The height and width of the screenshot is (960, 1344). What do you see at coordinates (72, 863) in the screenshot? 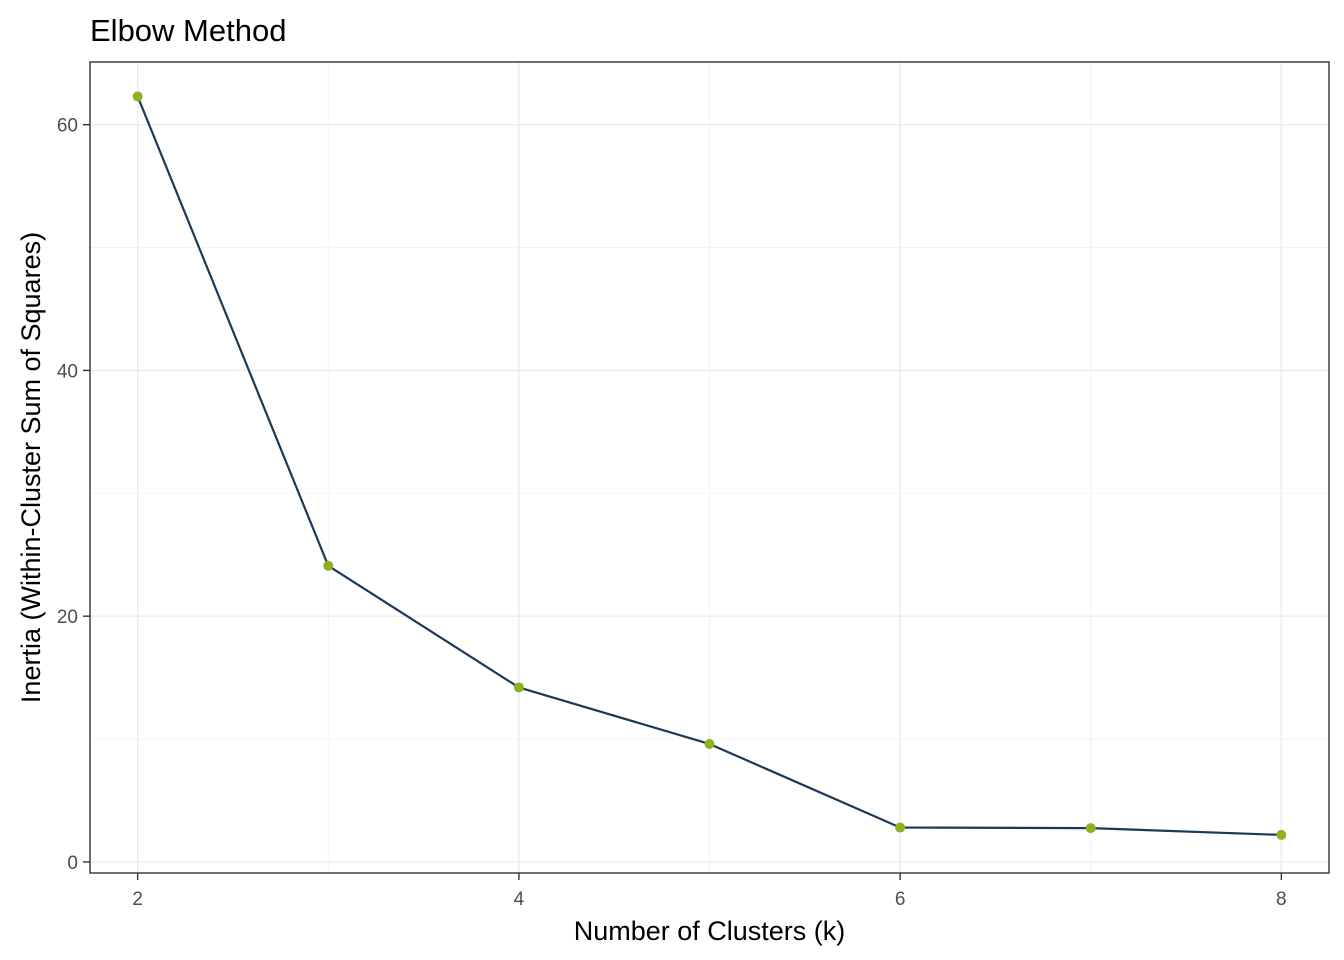
I see `y-tick-label: 0` at bounding box center [72, 863].